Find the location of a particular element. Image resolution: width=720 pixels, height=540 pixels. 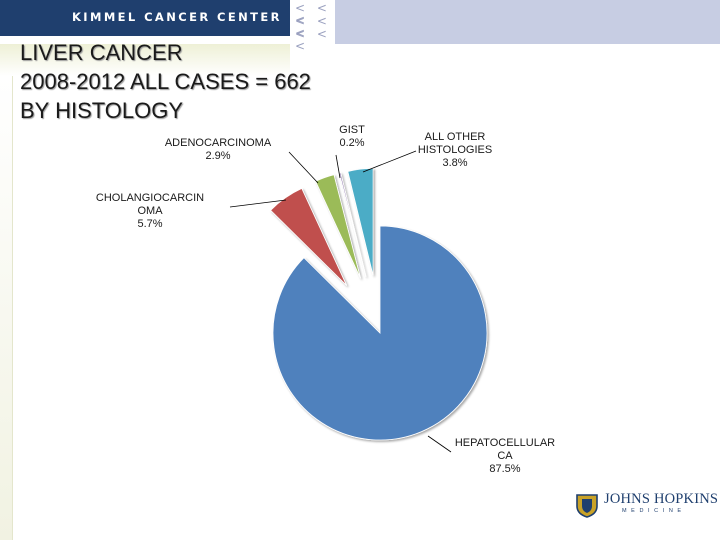

data-label-hepatocellular-ca: HEPATOCELLULAR CA 87.5% is located at coordinates (505, 456).